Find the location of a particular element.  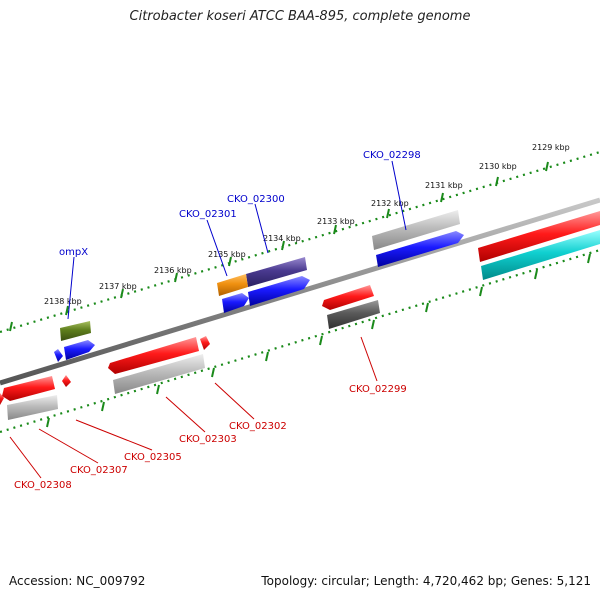

tick-label: 2138 kbp is located at coordinates (63, 301).